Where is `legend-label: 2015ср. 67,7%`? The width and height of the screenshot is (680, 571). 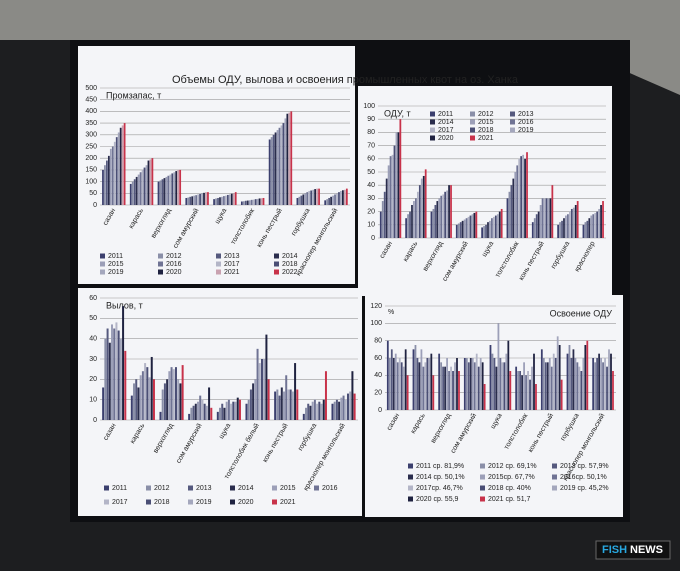 legend-label: 2015ср. 67,7% is located at coordinates (511, 477).